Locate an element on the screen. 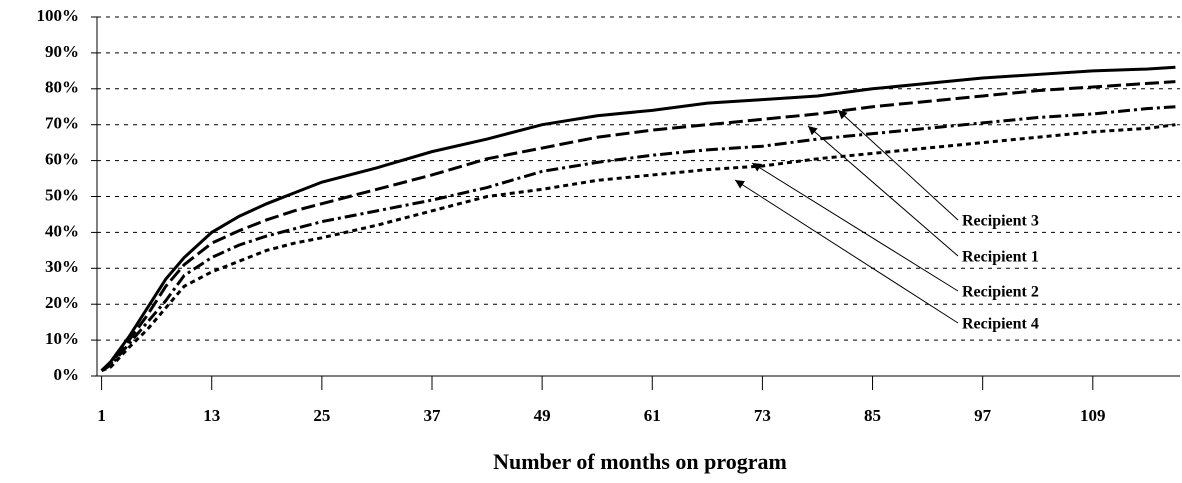 This screenshot has height=483, width=1182. annotation-label: Recipient 1 is located at coordinates (1000, 257).